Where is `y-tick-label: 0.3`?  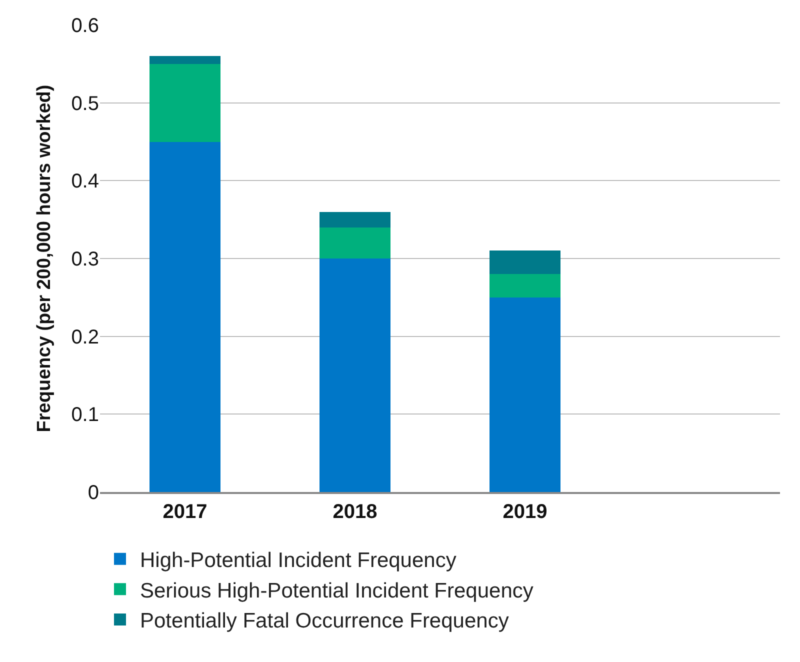 y-tick-label: 0.3 is located at coordinates (85, 259).